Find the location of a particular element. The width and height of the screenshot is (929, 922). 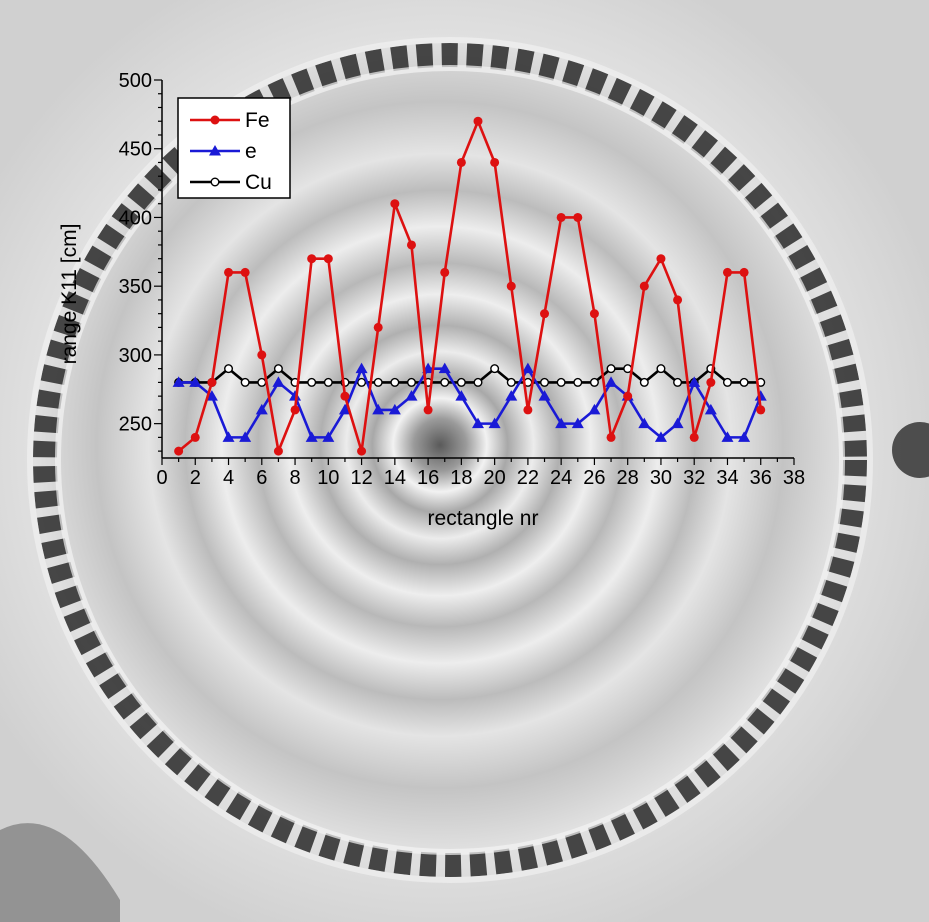

x-tick-label: 28 is located at coordinates (628, 478).